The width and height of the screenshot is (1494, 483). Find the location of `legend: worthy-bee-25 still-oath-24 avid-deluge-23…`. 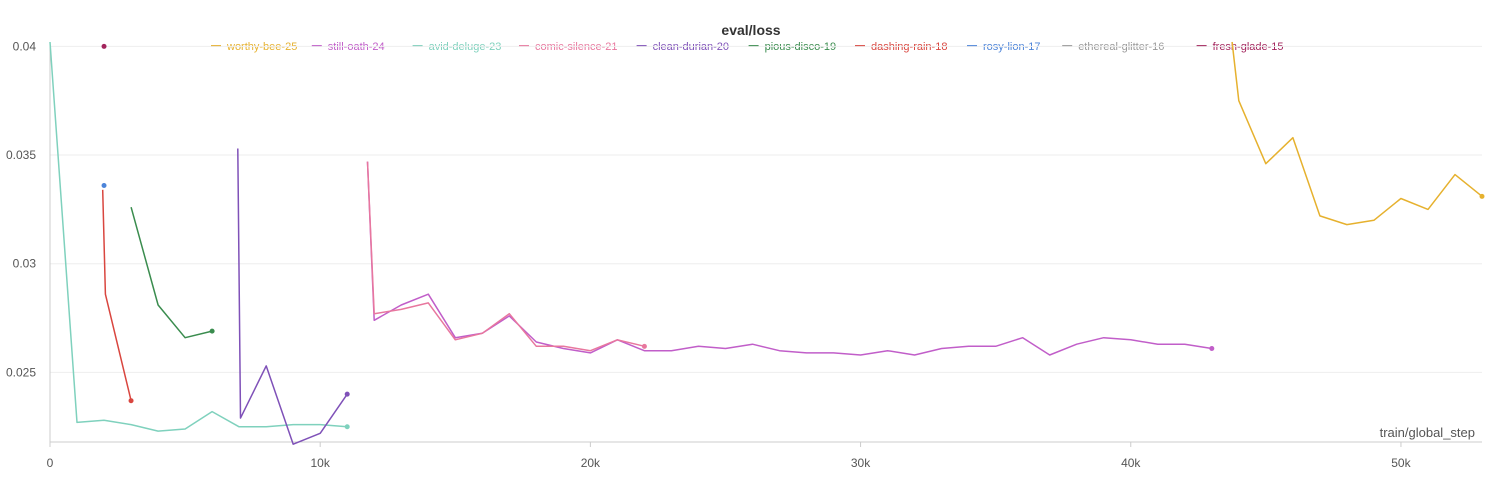

legend: worthy-bee-25 still-oath-24 avid-deluge-23… is located at coordinates (747, 47).